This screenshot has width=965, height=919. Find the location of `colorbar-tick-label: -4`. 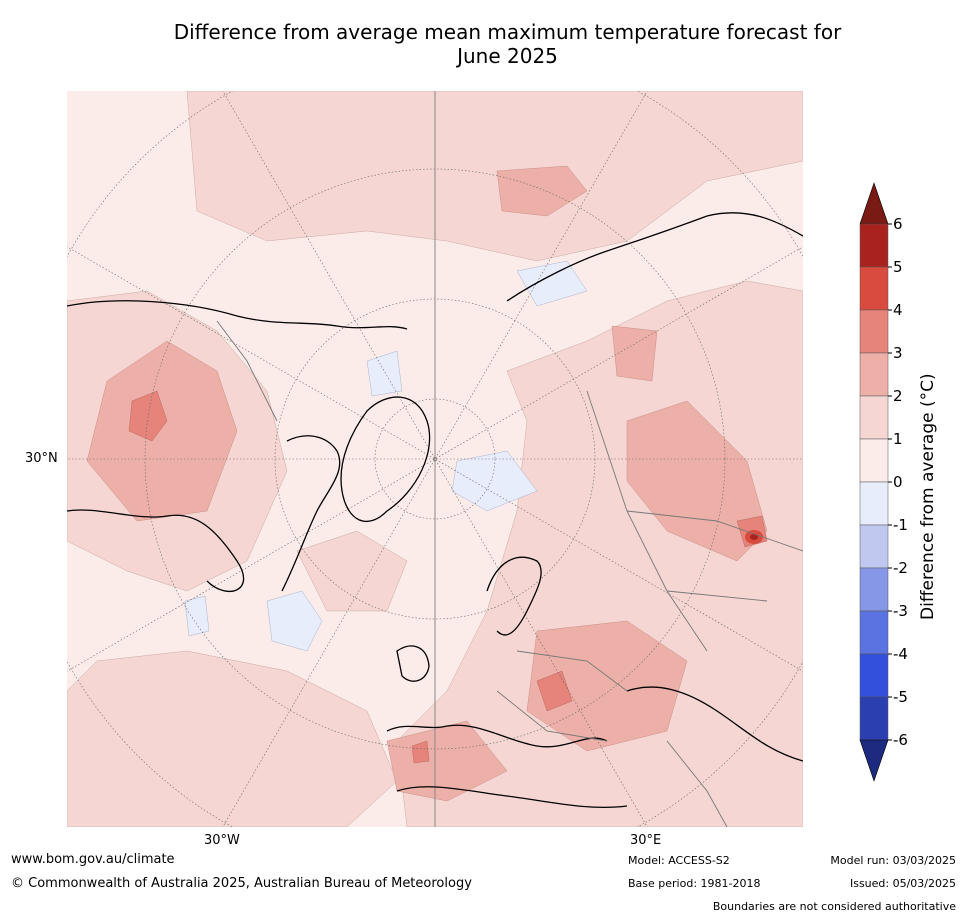

colorbar-tick-label: -4 is located at coordinates (900, 654).